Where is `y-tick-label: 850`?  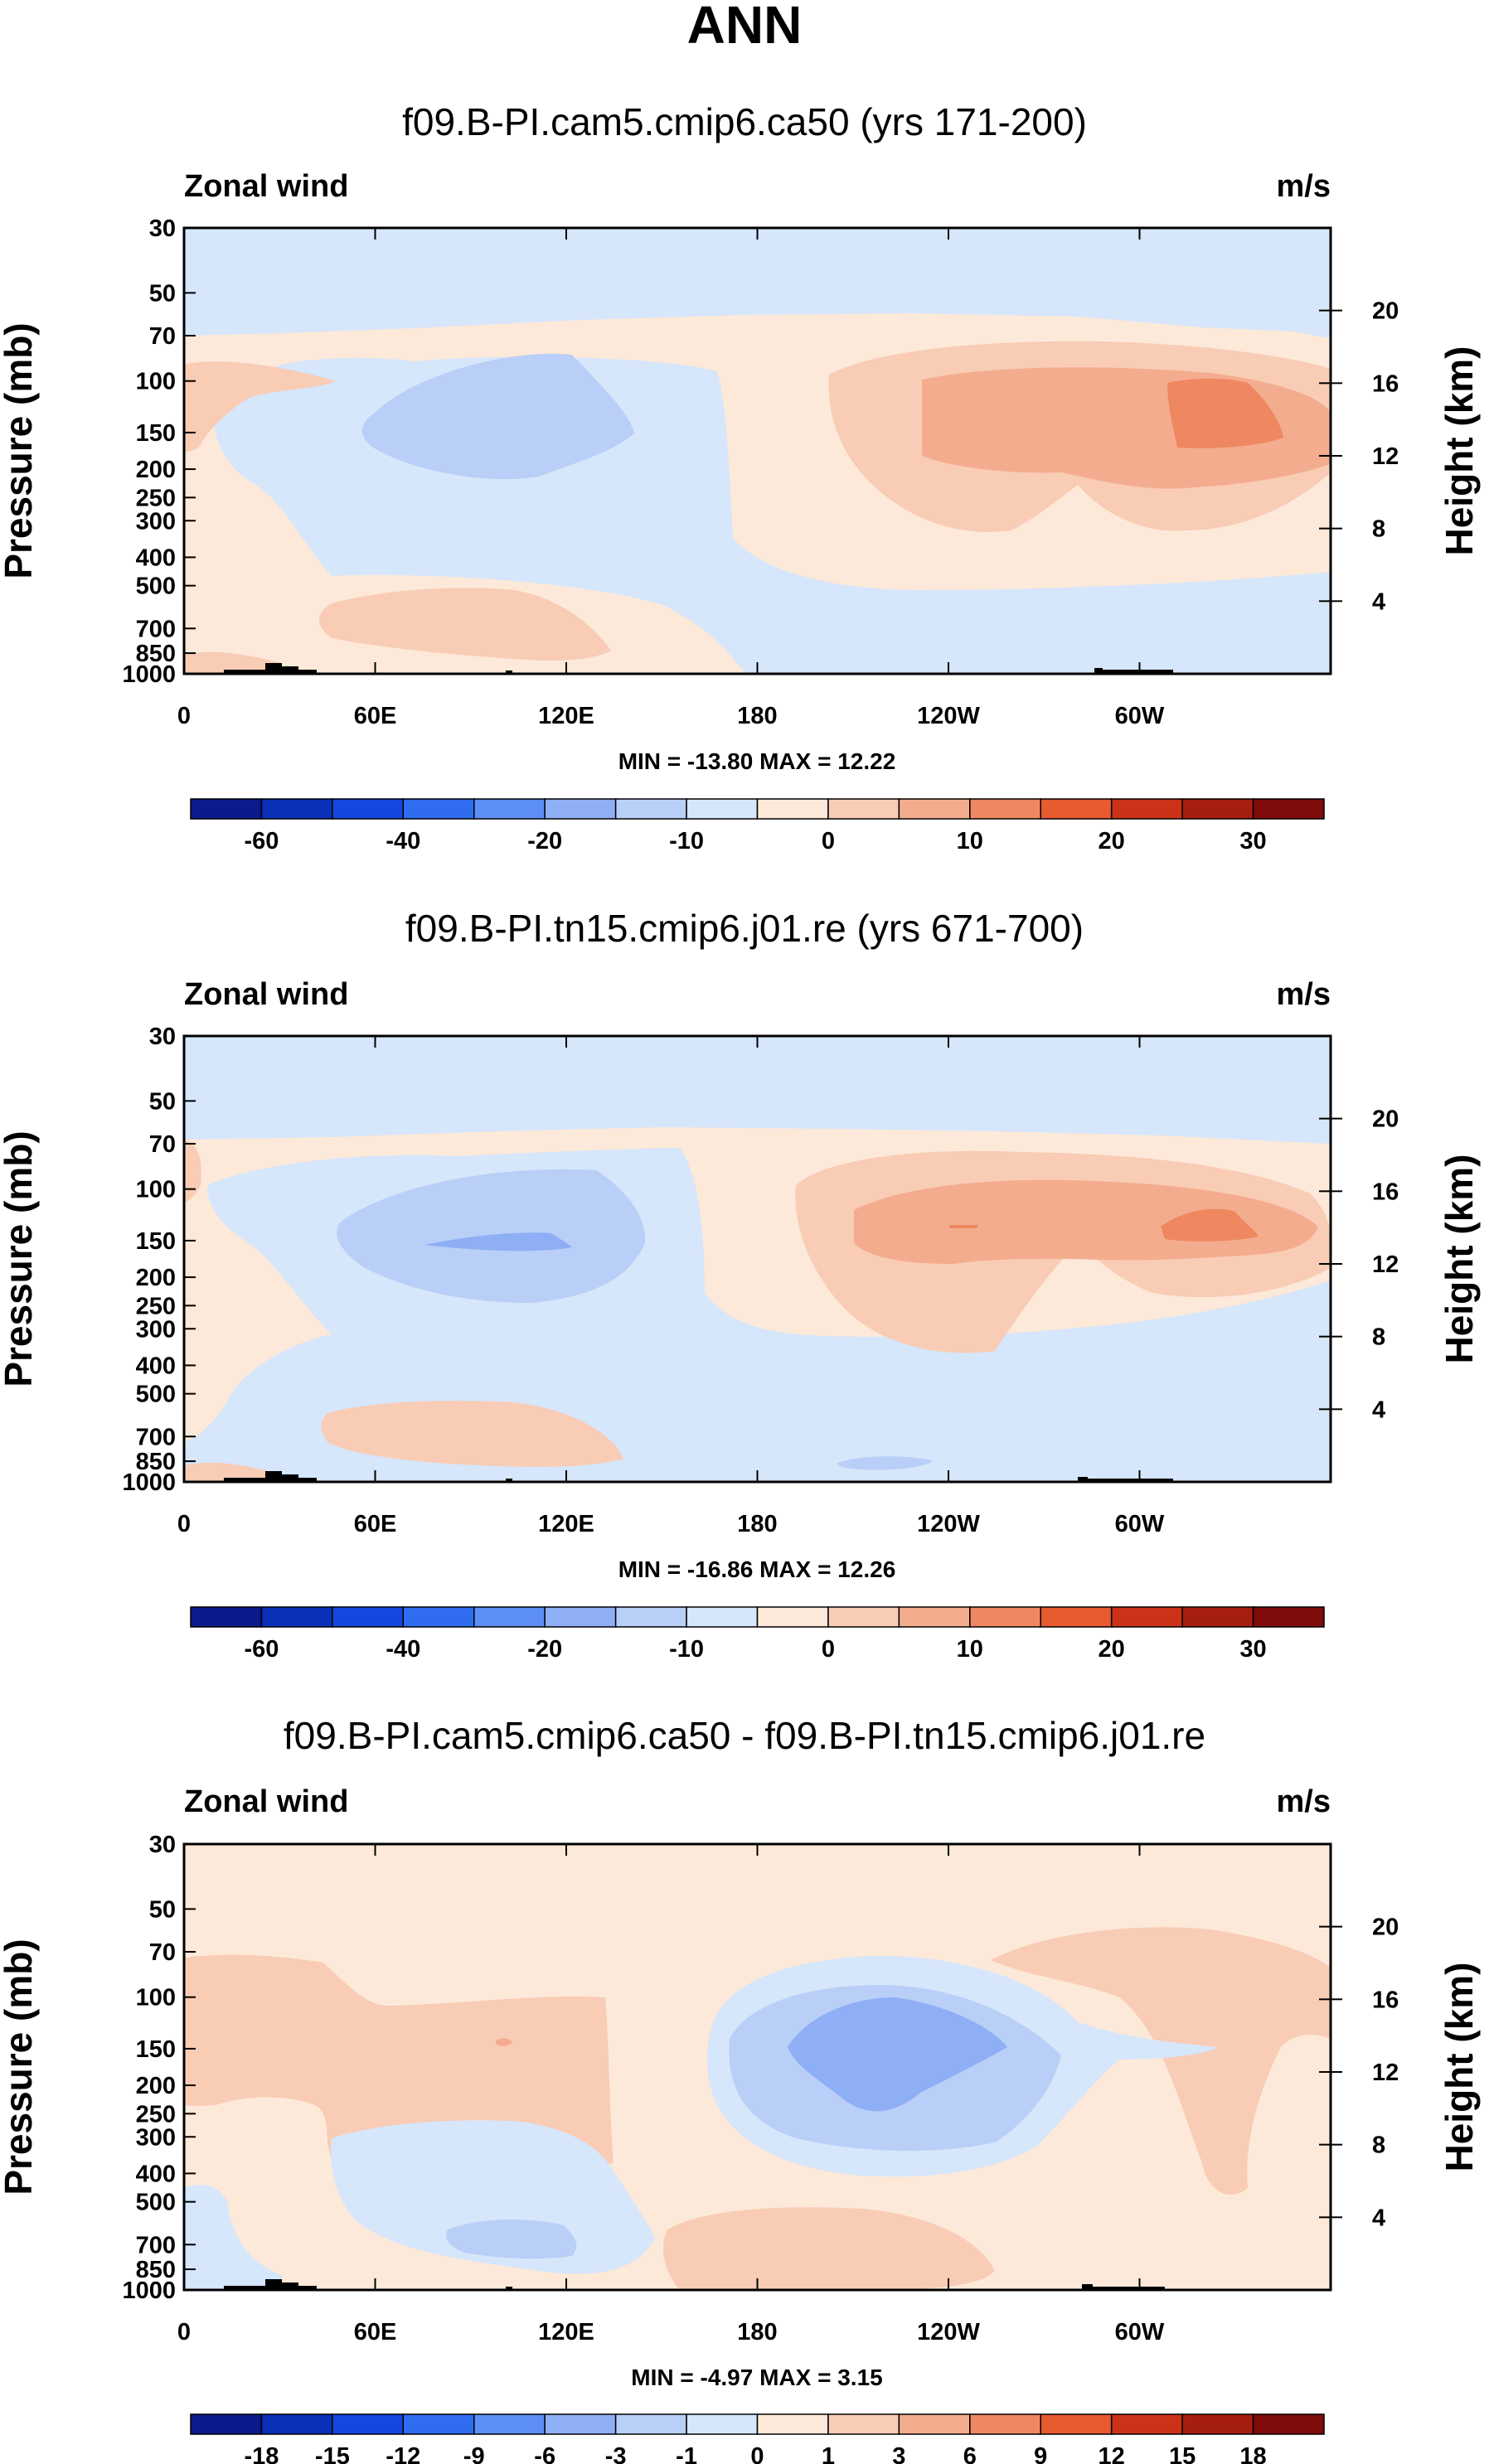 y-tick-label: 850 is located at coordinates (156, 654).